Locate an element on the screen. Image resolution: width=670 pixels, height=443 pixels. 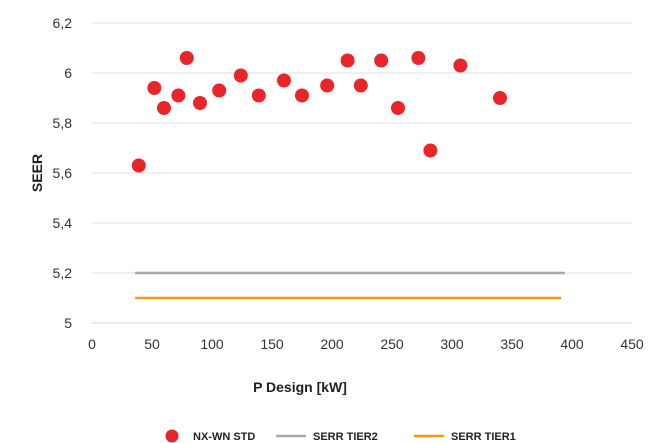
legend-item-serr-tier1: SERR TIER1 is located at coordinates (465, 437).